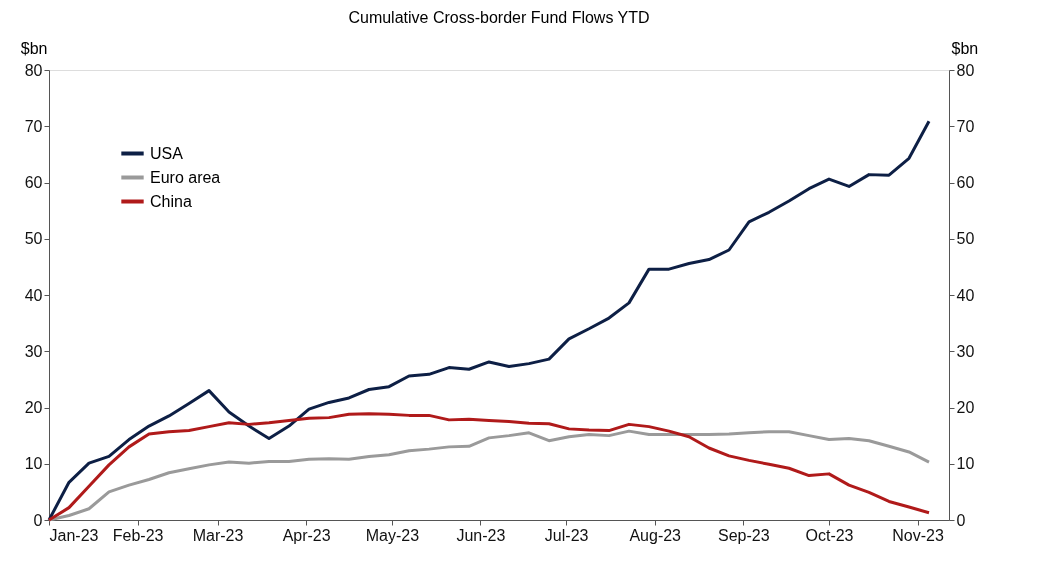 The width and height of the screenshot is (1037, 563). Describe the element at coordinates (218, 535) in the screenshot. I see `x-tick-label: Mar-23` at that location.